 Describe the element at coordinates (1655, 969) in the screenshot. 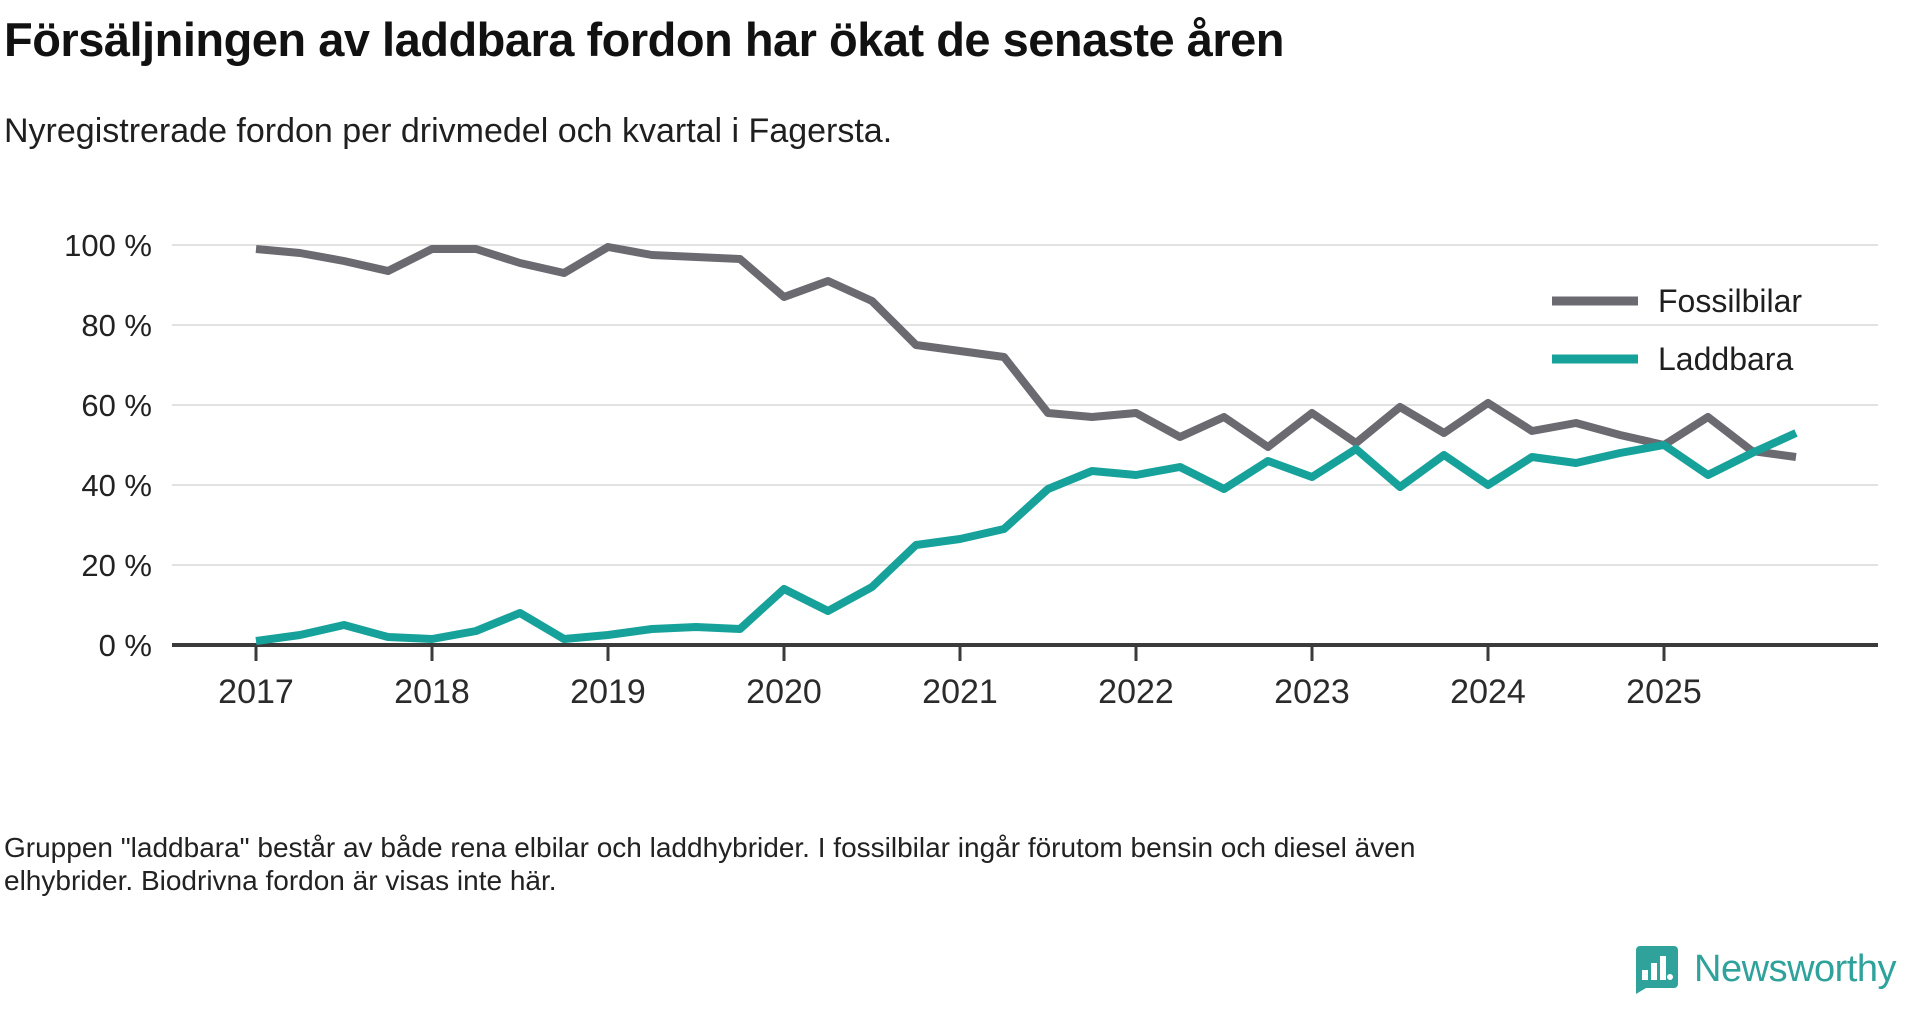

I see `bar-chart-pin-icon` at that location.